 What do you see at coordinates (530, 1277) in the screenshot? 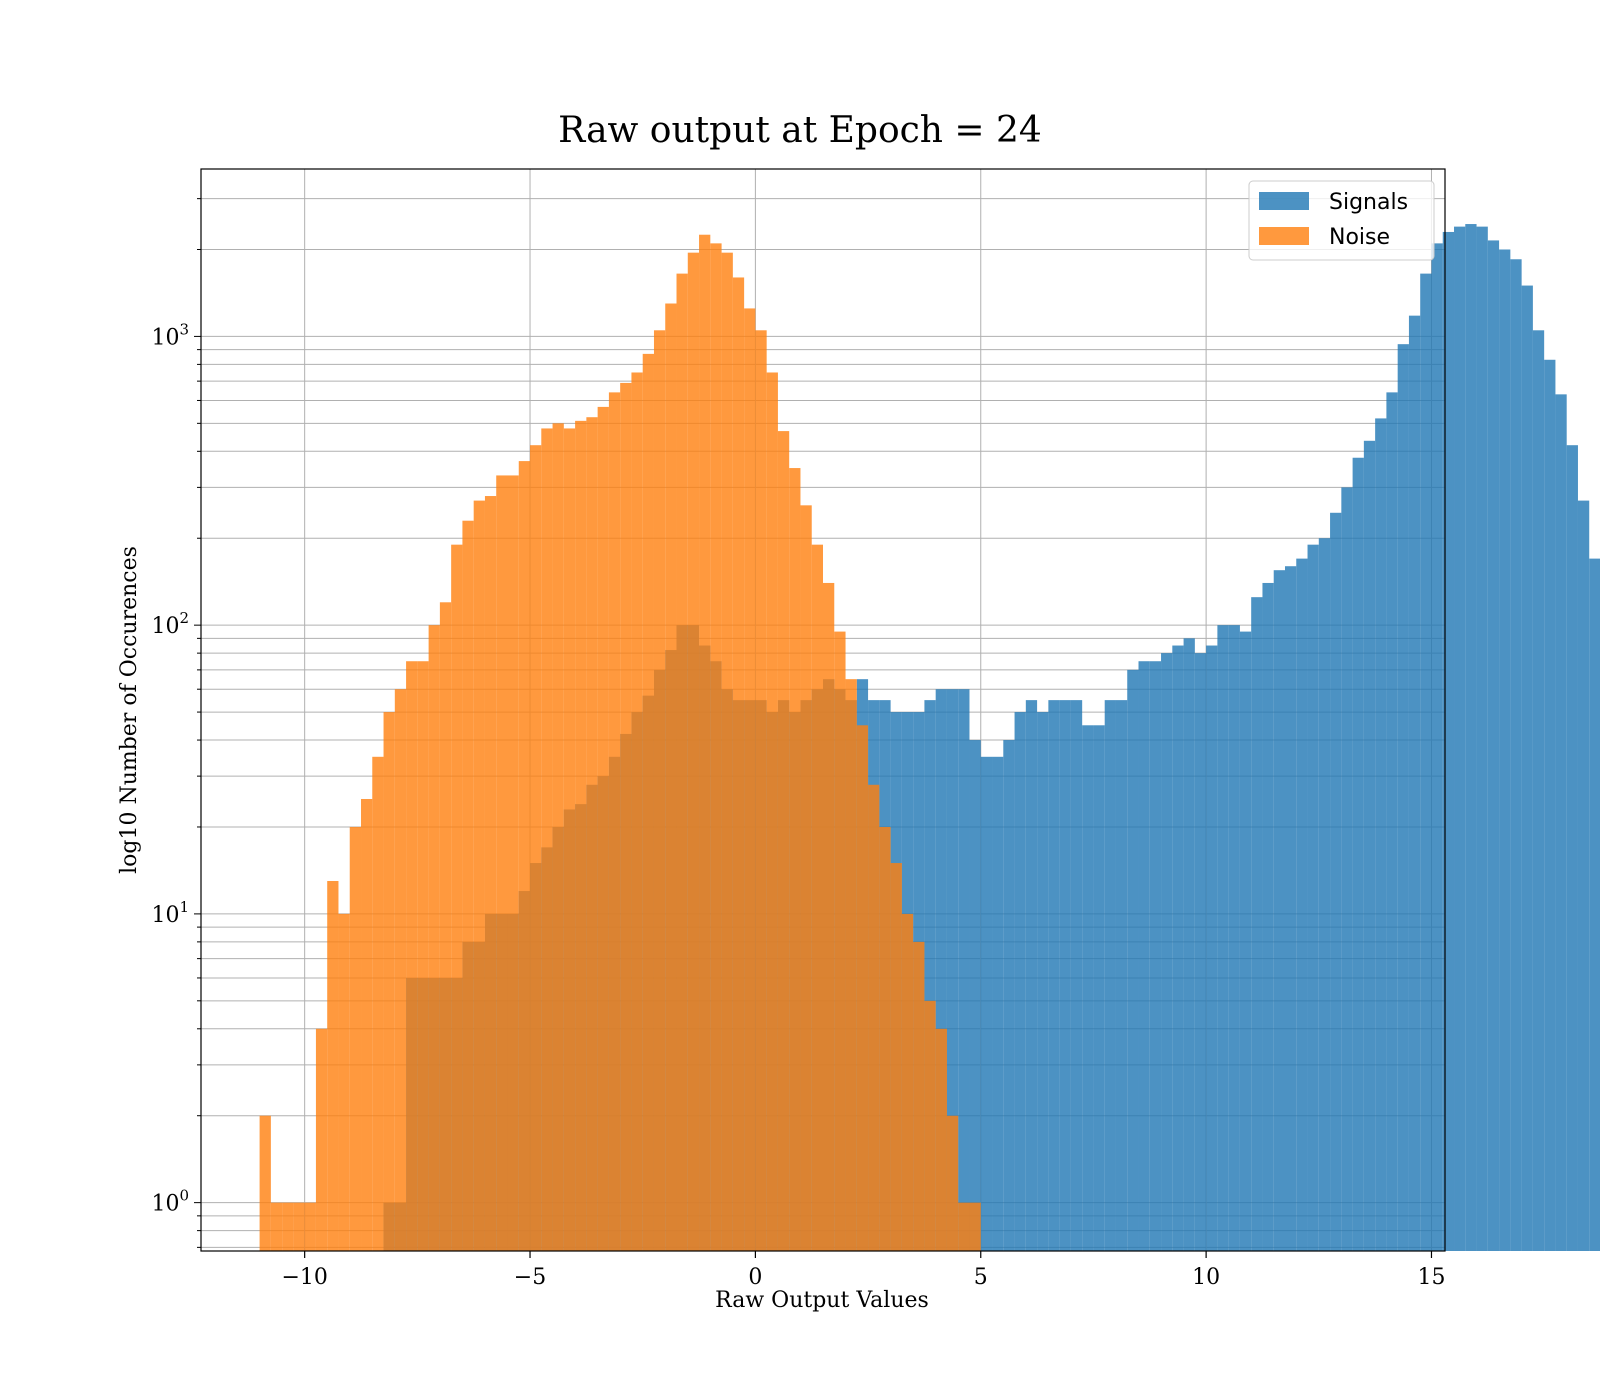
I see `x-tick-label: −5` at bounding box center [530, 1277].